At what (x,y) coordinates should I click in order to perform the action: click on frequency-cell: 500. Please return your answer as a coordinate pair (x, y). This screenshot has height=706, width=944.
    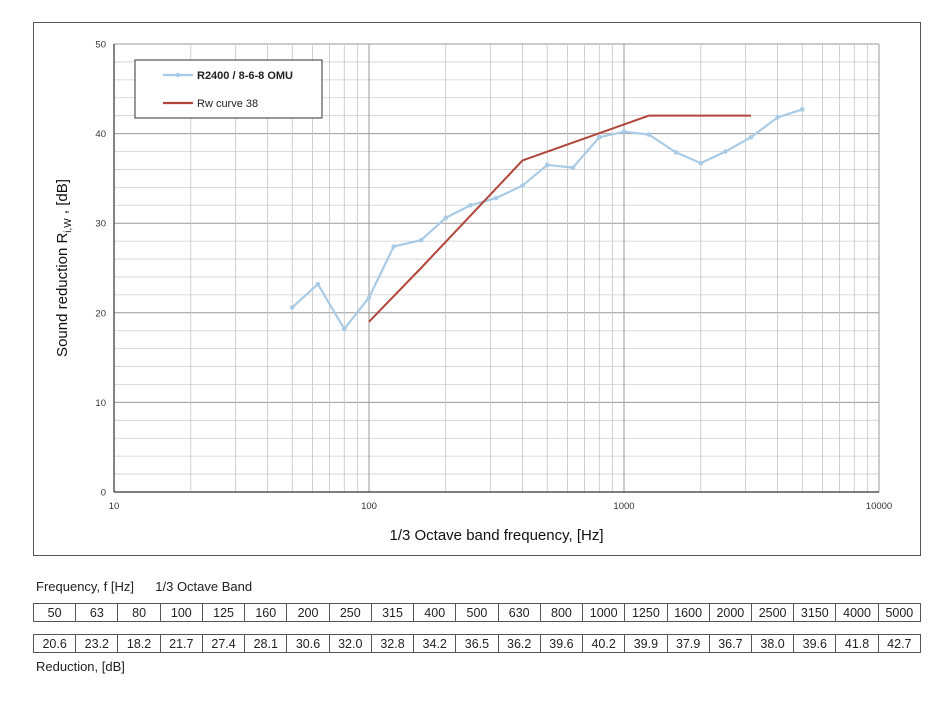
    Looking at the image, I should click on (477, 612).